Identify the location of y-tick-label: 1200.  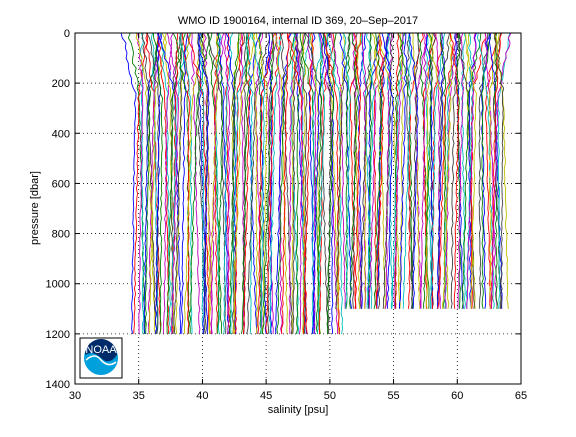
(58, 335).